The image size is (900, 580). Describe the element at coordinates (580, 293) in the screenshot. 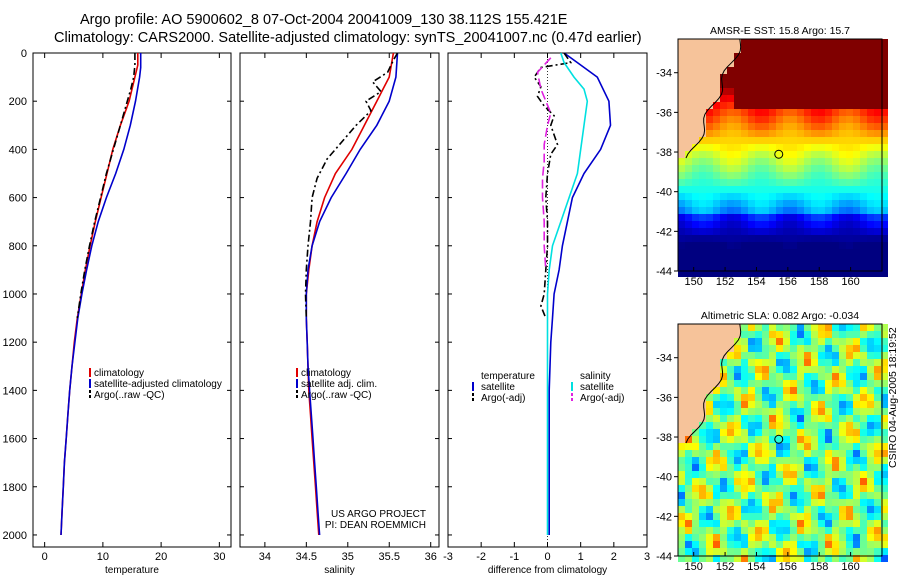

I see `difference-panel-series-temperature-satellite` at that location.